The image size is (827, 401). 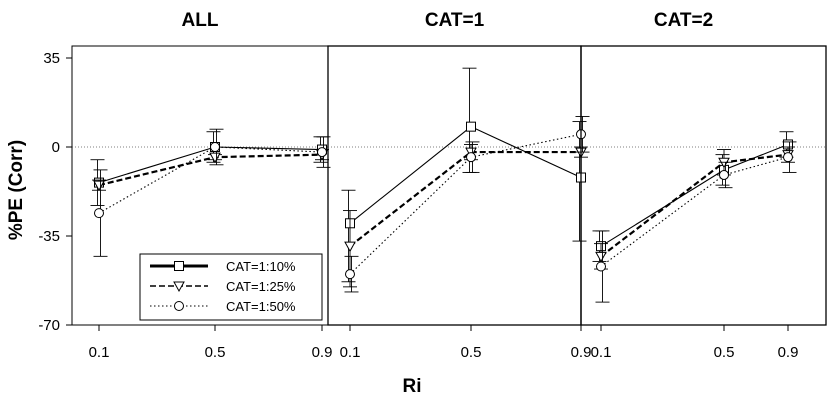 I want to click on y-tick-label: -70, so click(x=49, y=325).